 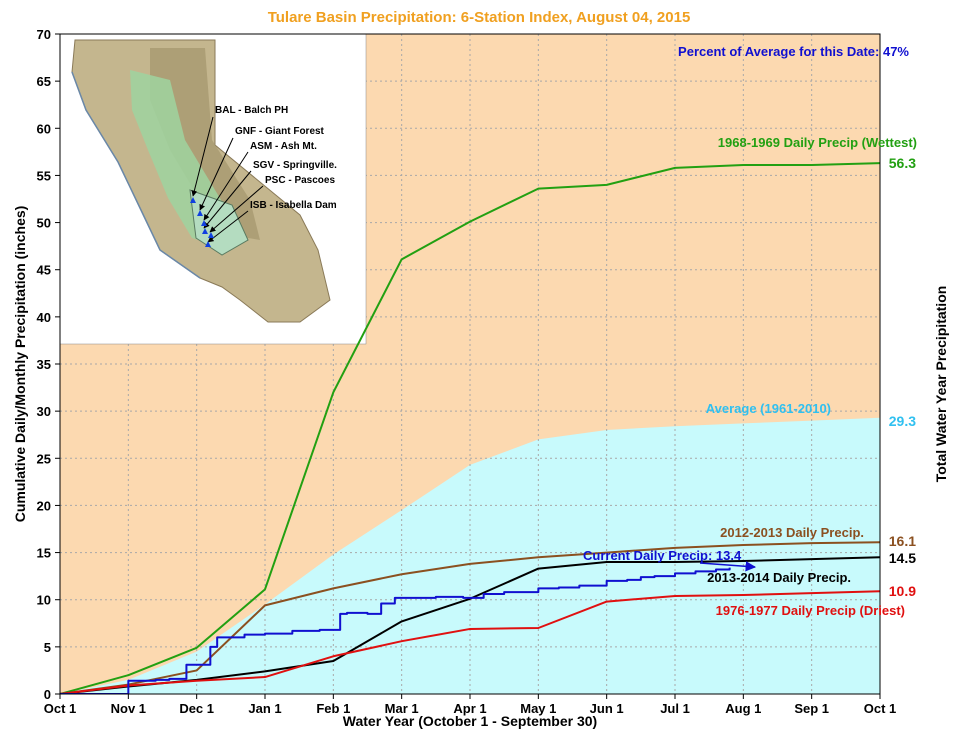 I want to click on current-precip-arrow, so click(x=728, y=566).